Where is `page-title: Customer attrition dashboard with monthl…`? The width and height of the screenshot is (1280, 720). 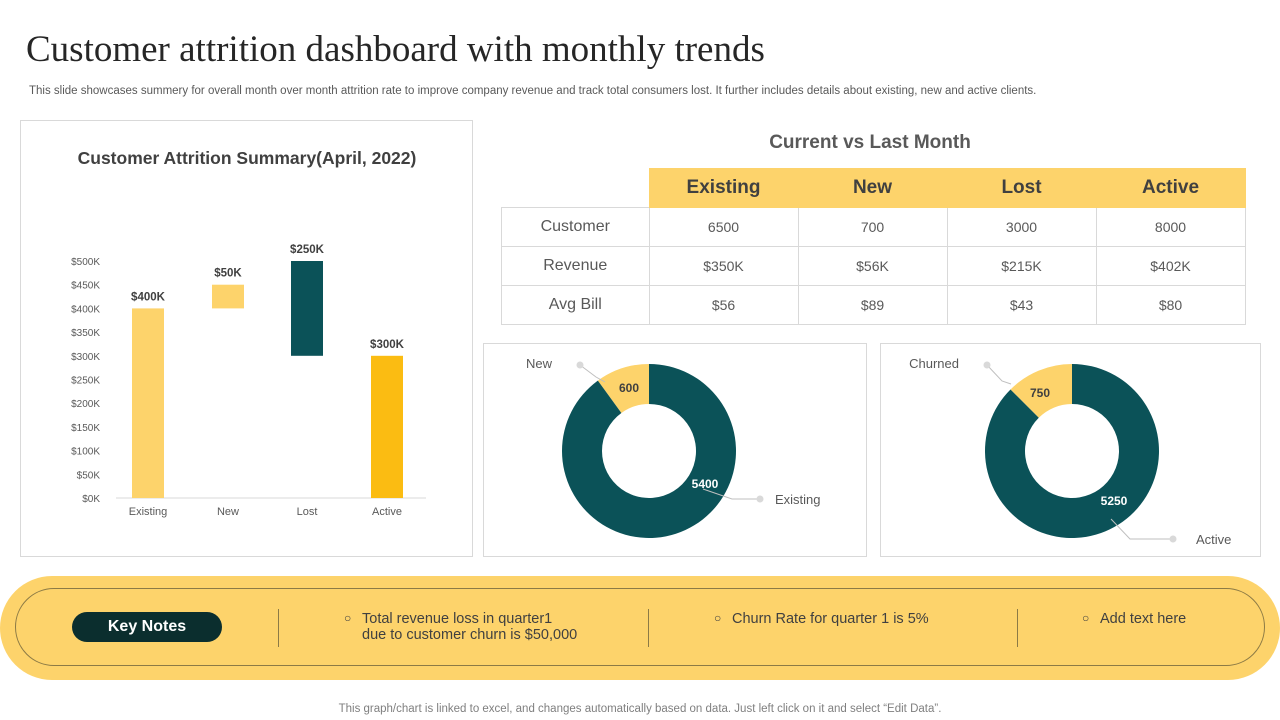
page-title: Customer attrition dashboard with monthl… is located at coordinates (395, 49).